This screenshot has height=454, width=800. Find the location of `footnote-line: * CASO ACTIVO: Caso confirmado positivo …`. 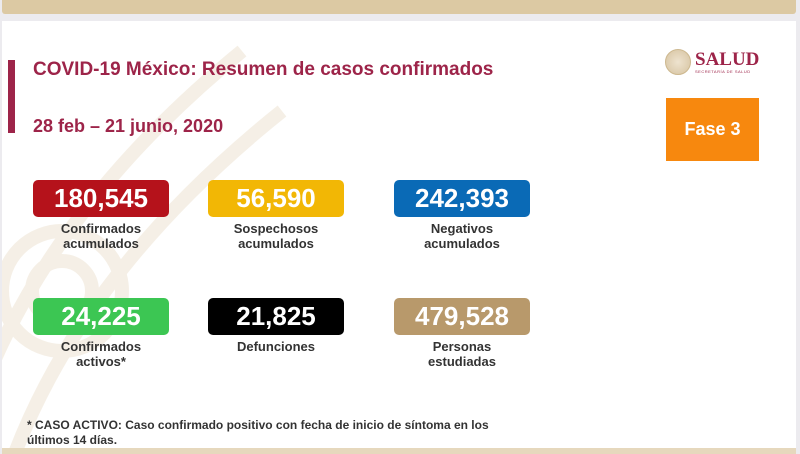

footnote-line: * CASO ACTIVO: Caso confirmado positivo … is located at coordinates (258, 425).